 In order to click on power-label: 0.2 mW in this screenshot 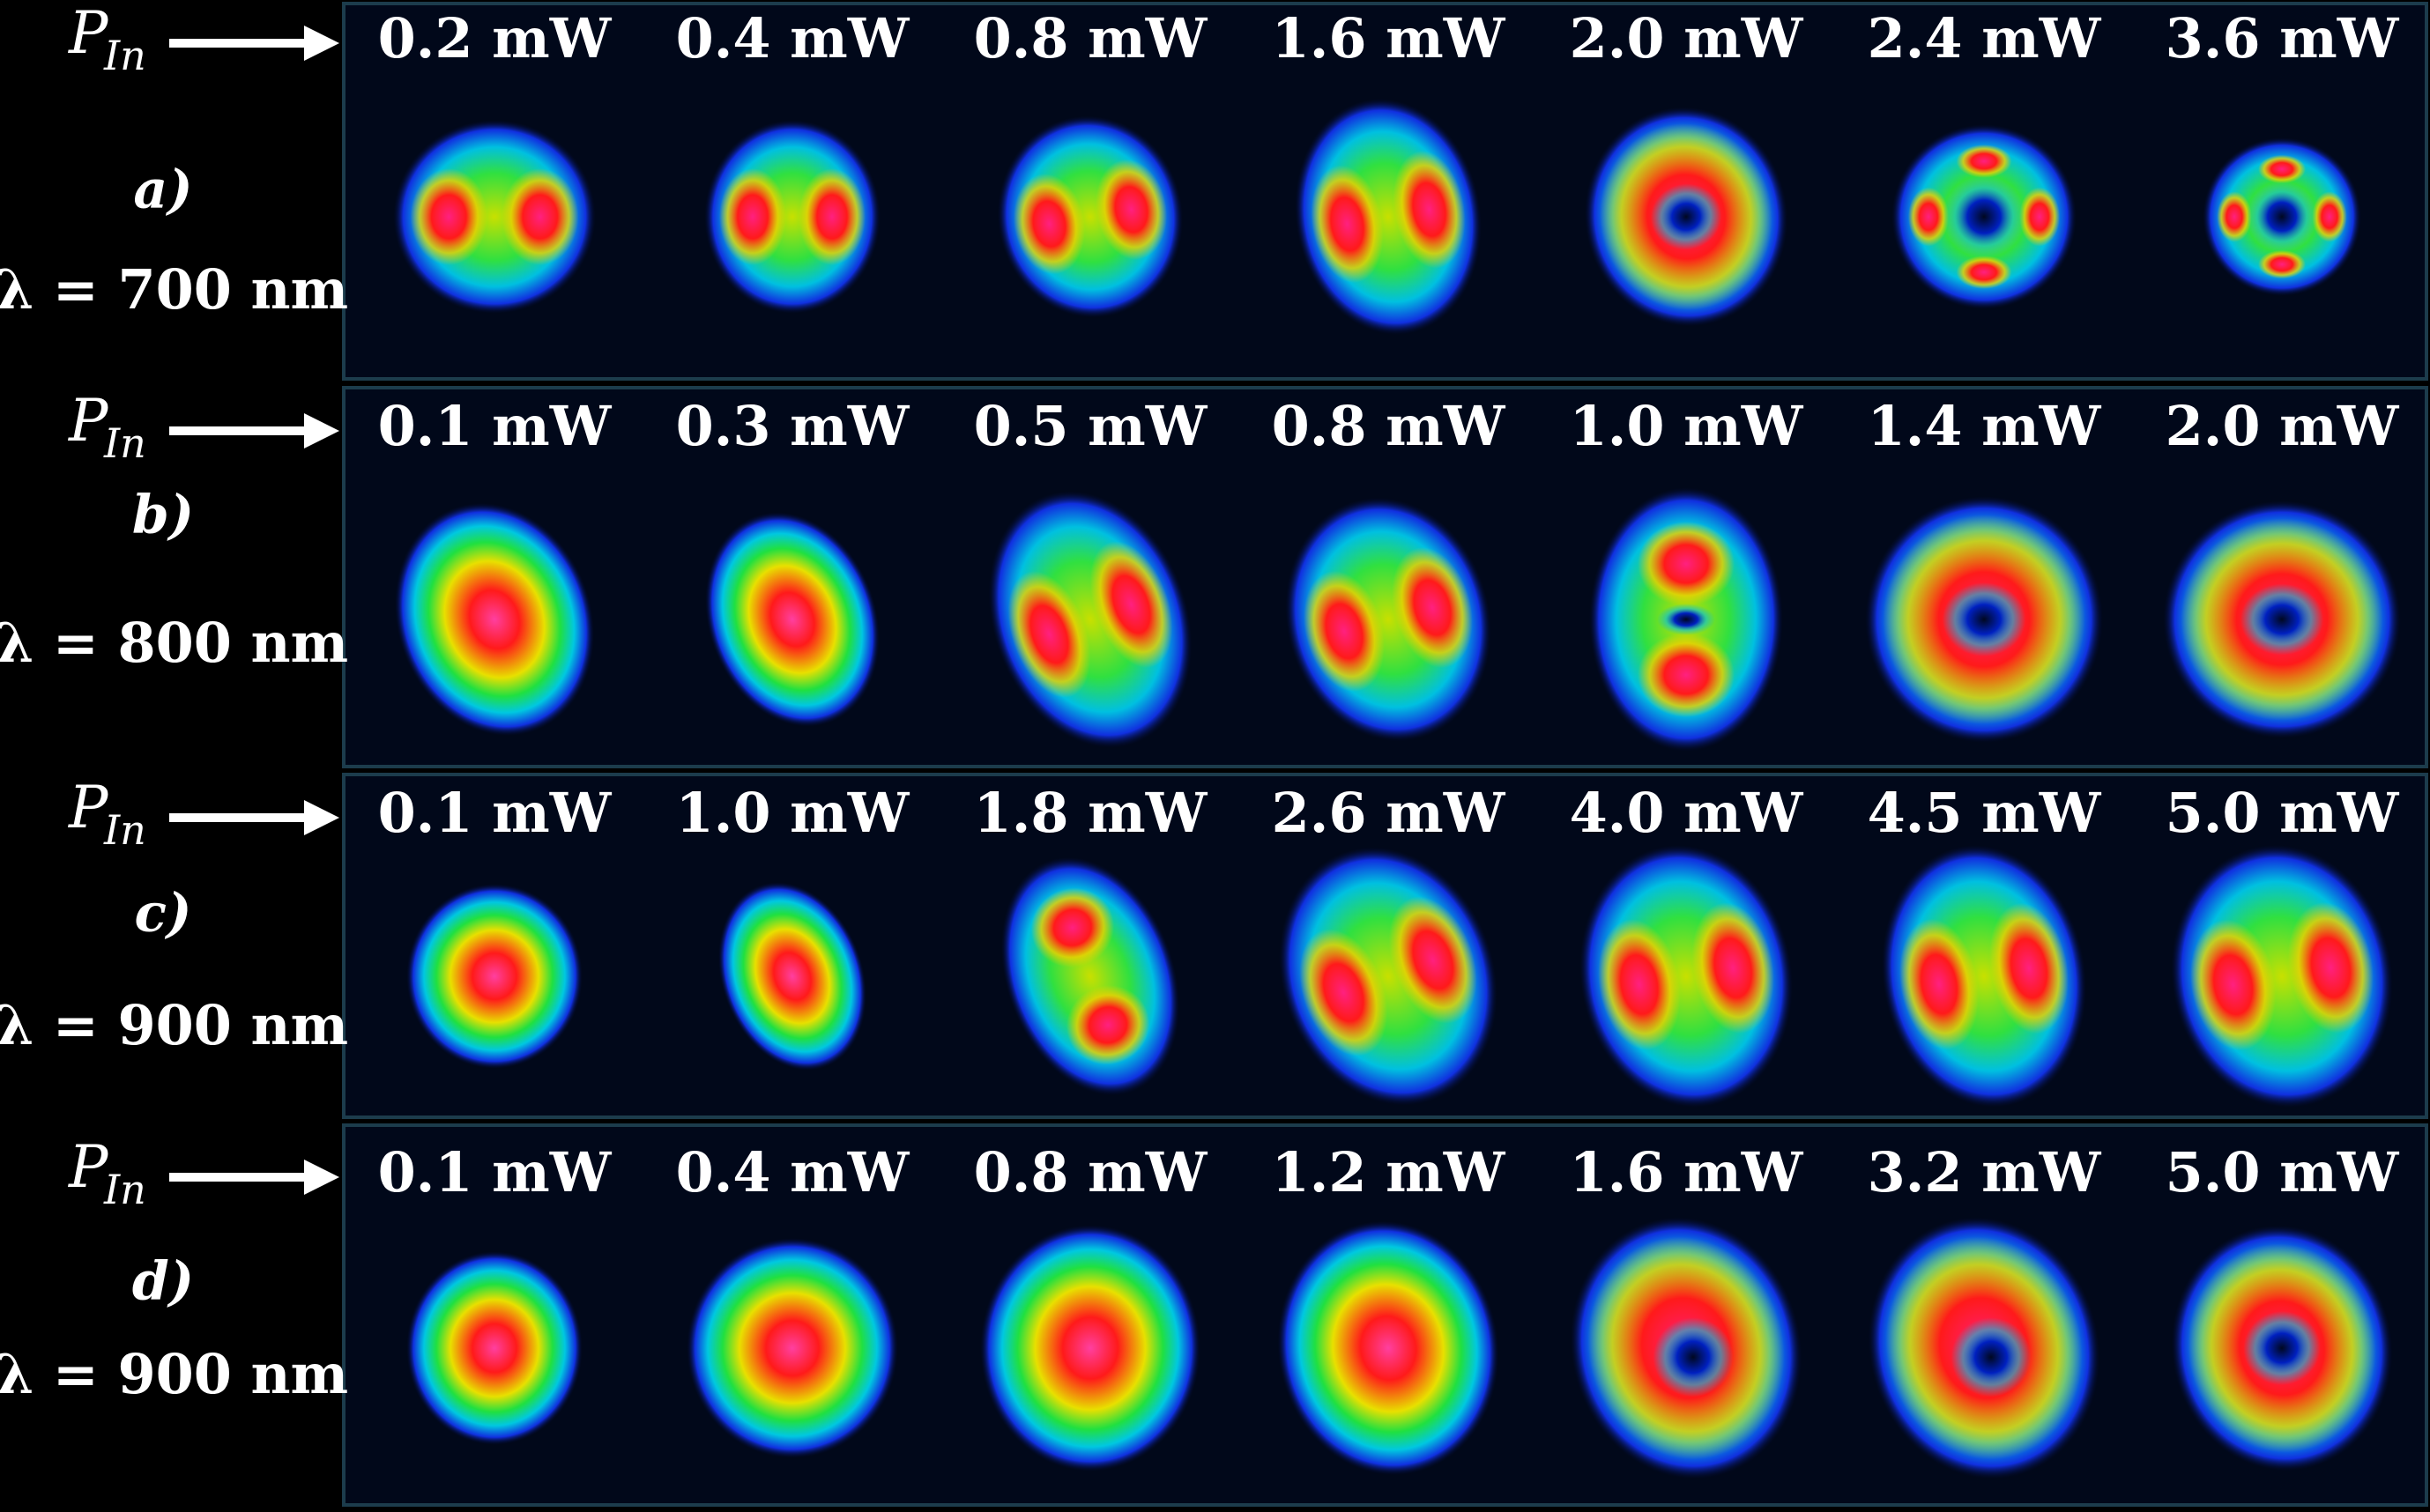, I will do `click(496, 38)`.